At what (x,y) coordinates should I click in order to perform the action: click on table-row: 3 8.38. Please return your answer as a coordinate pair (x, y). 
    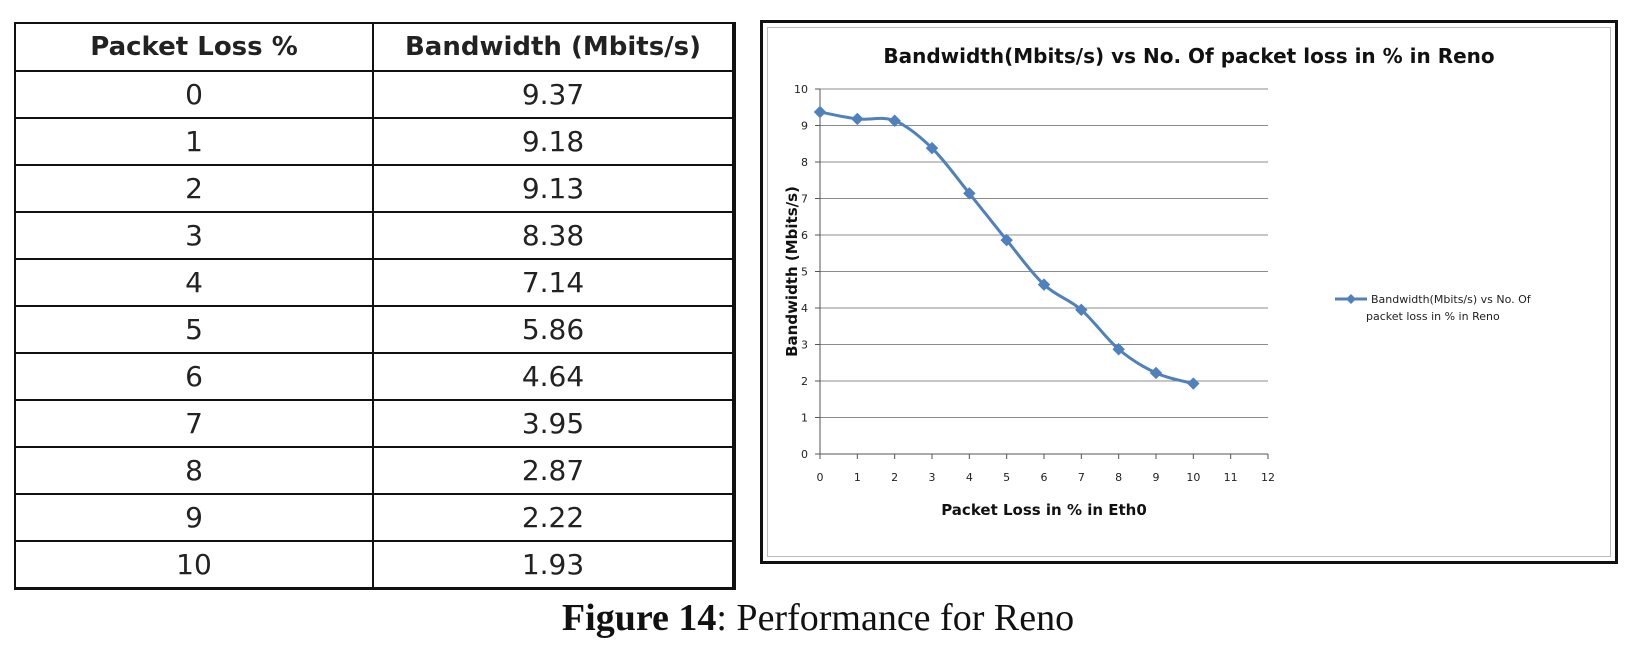
    Looking at the image, I should click on (375, 235).